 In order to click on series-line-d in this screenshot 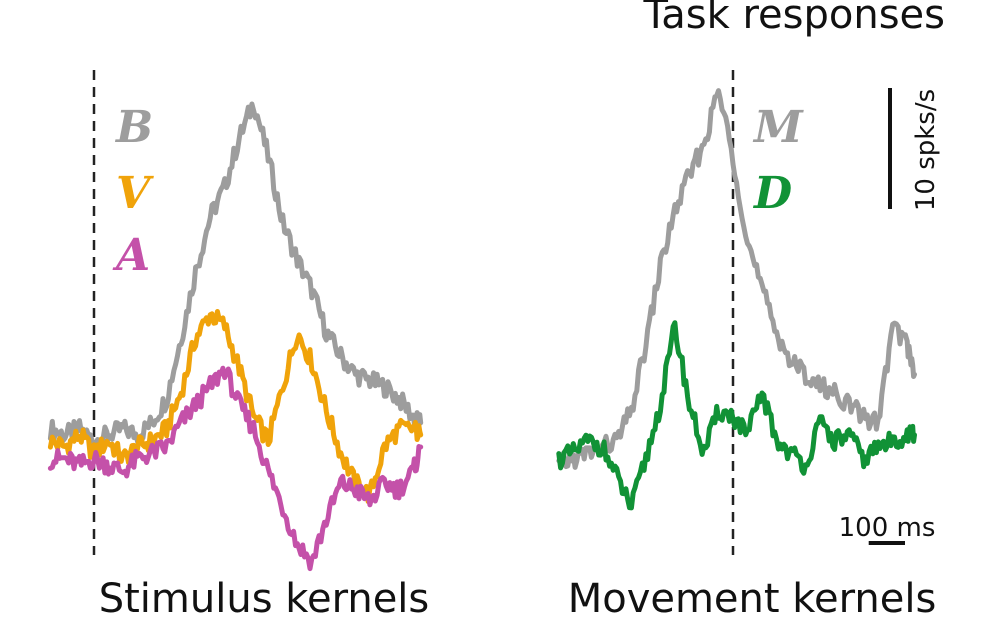, I will do `click(736, 415)`.